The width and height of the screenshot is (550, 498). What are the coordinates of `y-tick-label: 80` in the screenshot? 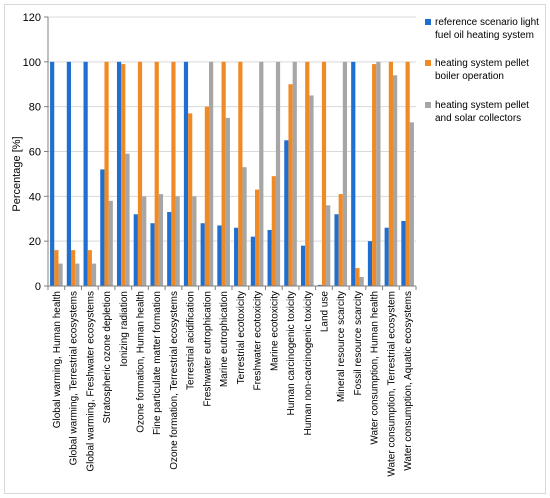 It's located at (35, 108).